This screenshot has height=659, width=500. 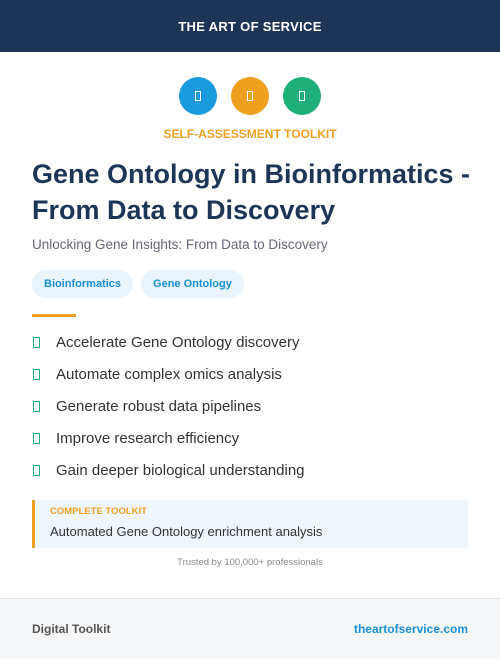 What do you see at coordinates (250, 134) in the screenshot?
I see `badge: SELF-ASSESSMENT TOOLKIT` at bounding box center [250, 134].